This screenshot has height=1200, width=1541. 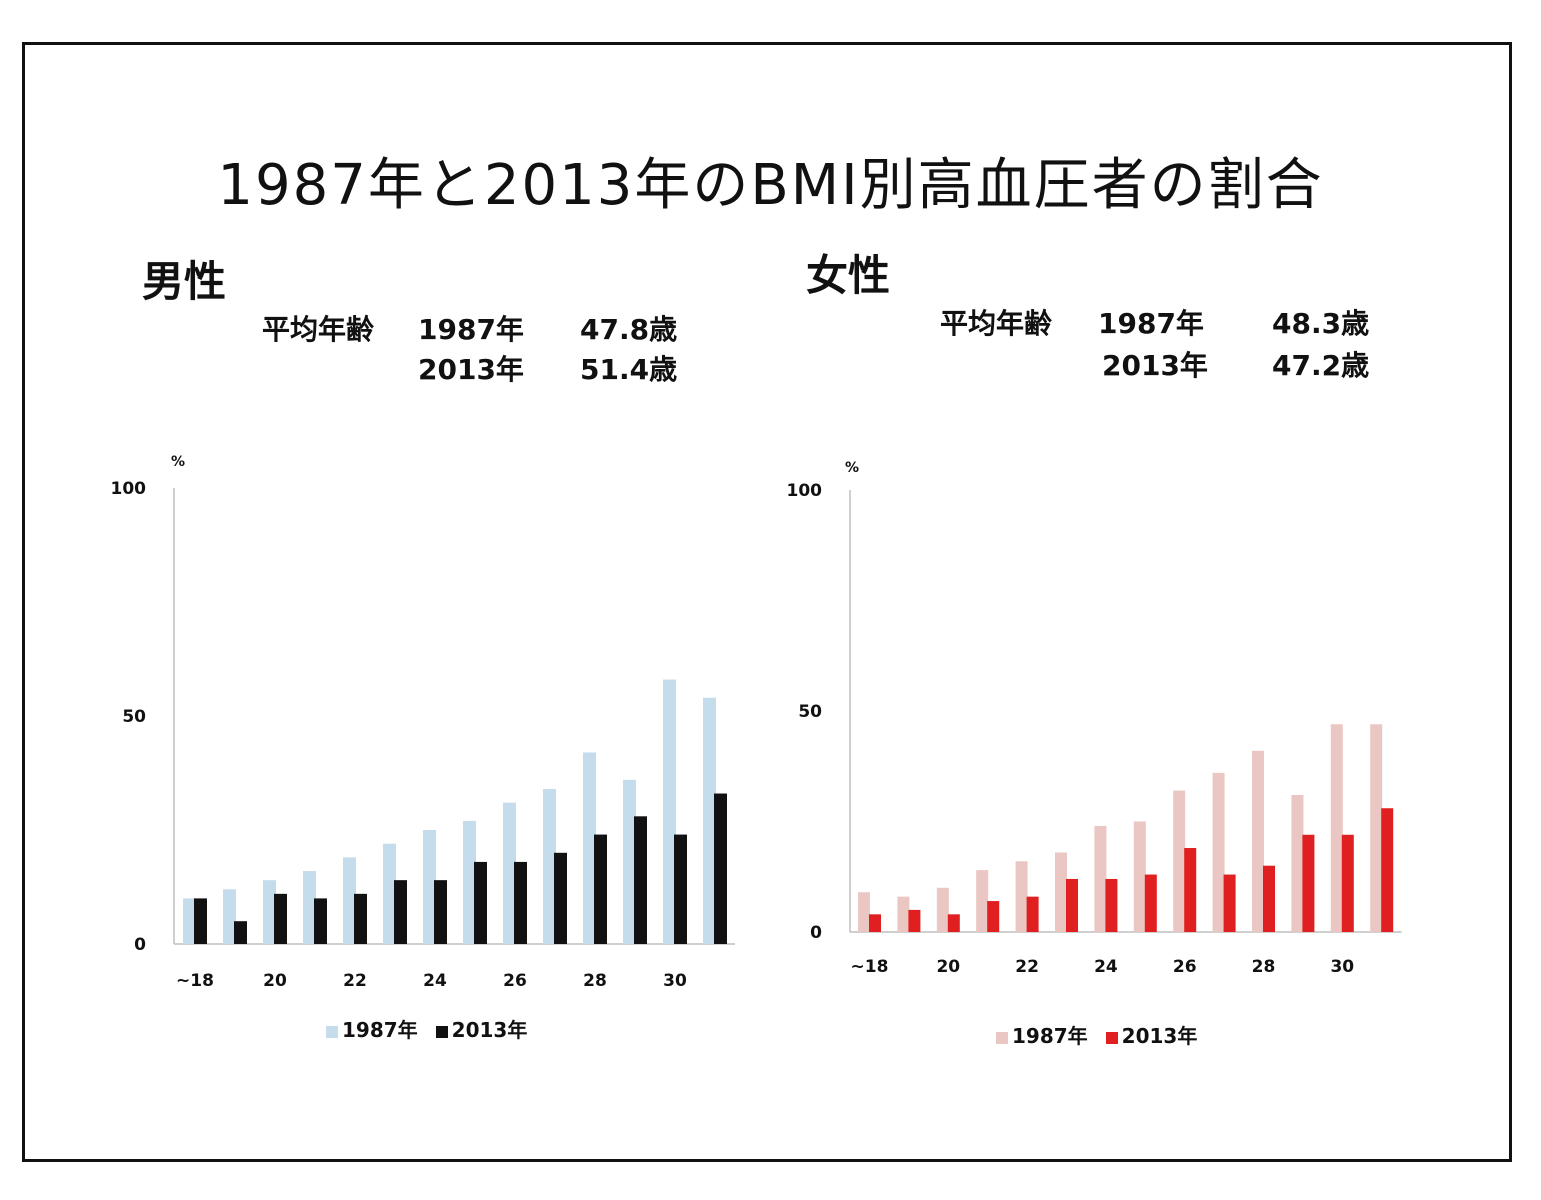 I want to click on female-avg-label: 平均年齢, so click(x=996, y=323).